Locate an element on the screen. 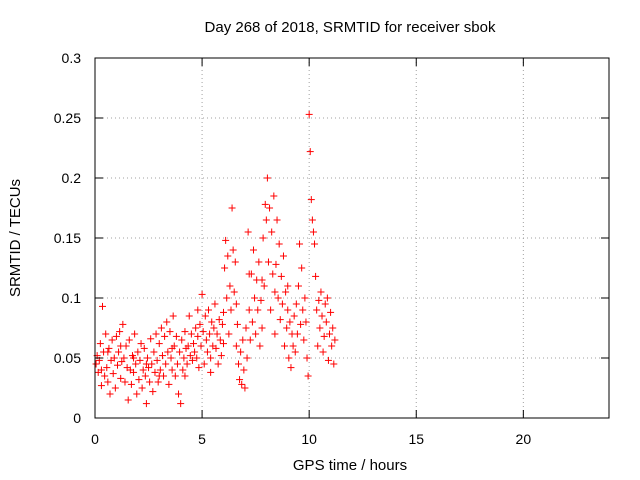 The height and width of the screenshot is (480, 640). x-tick-label: 10 is located at coordinates (309, 439).